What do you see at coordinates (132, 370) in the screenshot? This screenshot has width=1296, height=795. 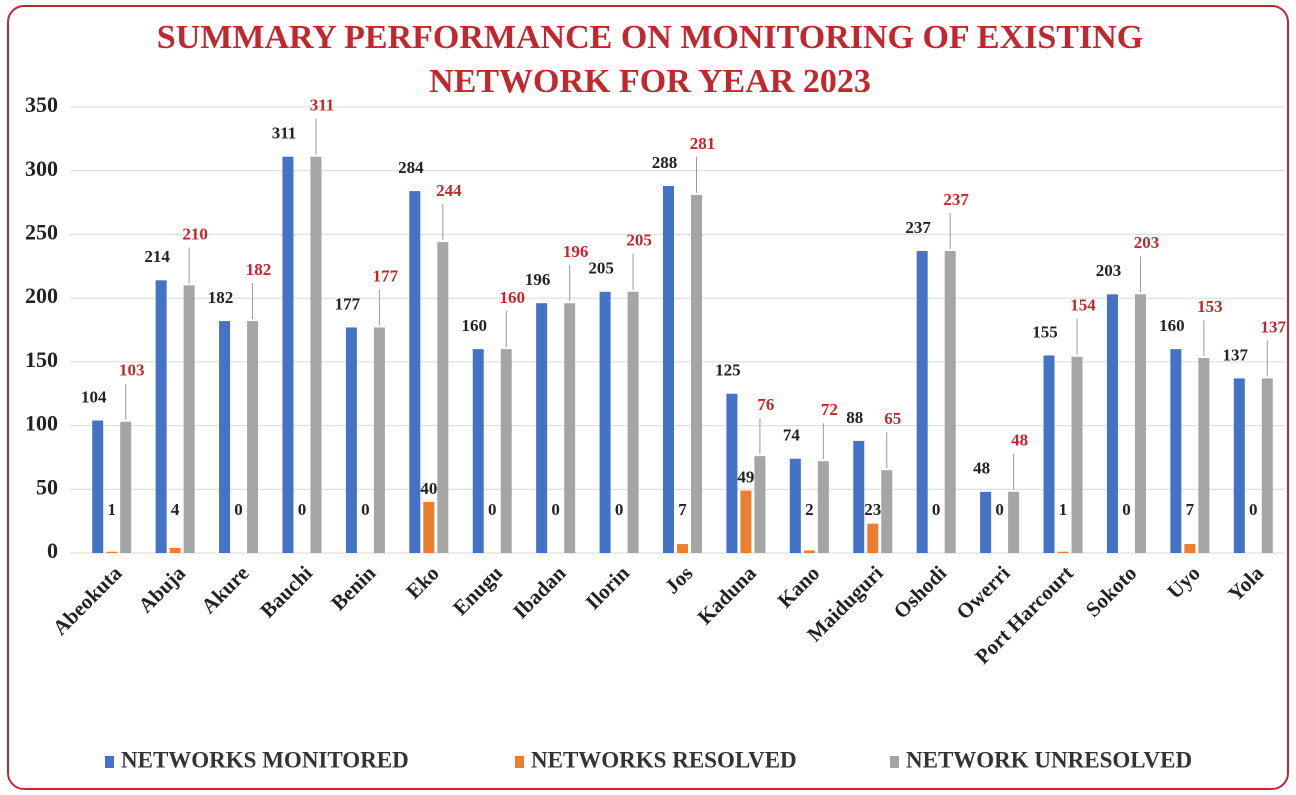 I see `data-label: 103` at bounding box center [132, 370].